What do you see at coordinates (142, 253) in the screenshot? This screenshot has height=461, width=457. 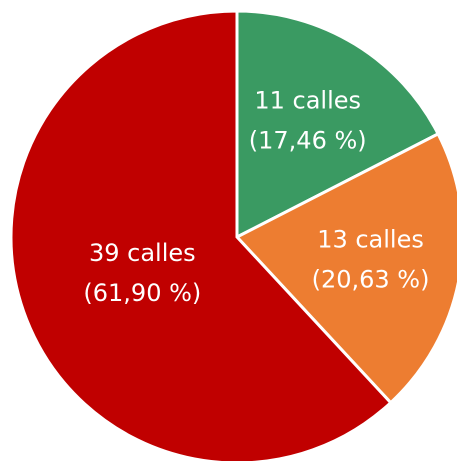 I see `slice-label: 39 calles` at bounding box center [142, 253].